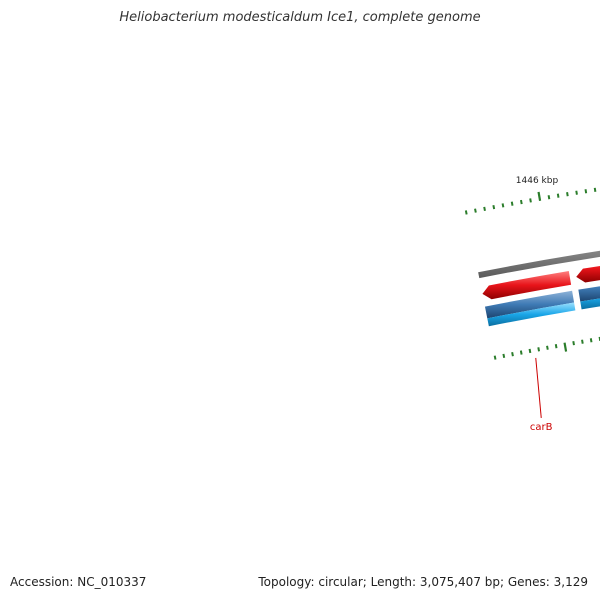 The image size is (600, 600). Describe the element at coordinates (537, 181) in the screenshot. I see `kbp-label: 1446 kbp` at that location.